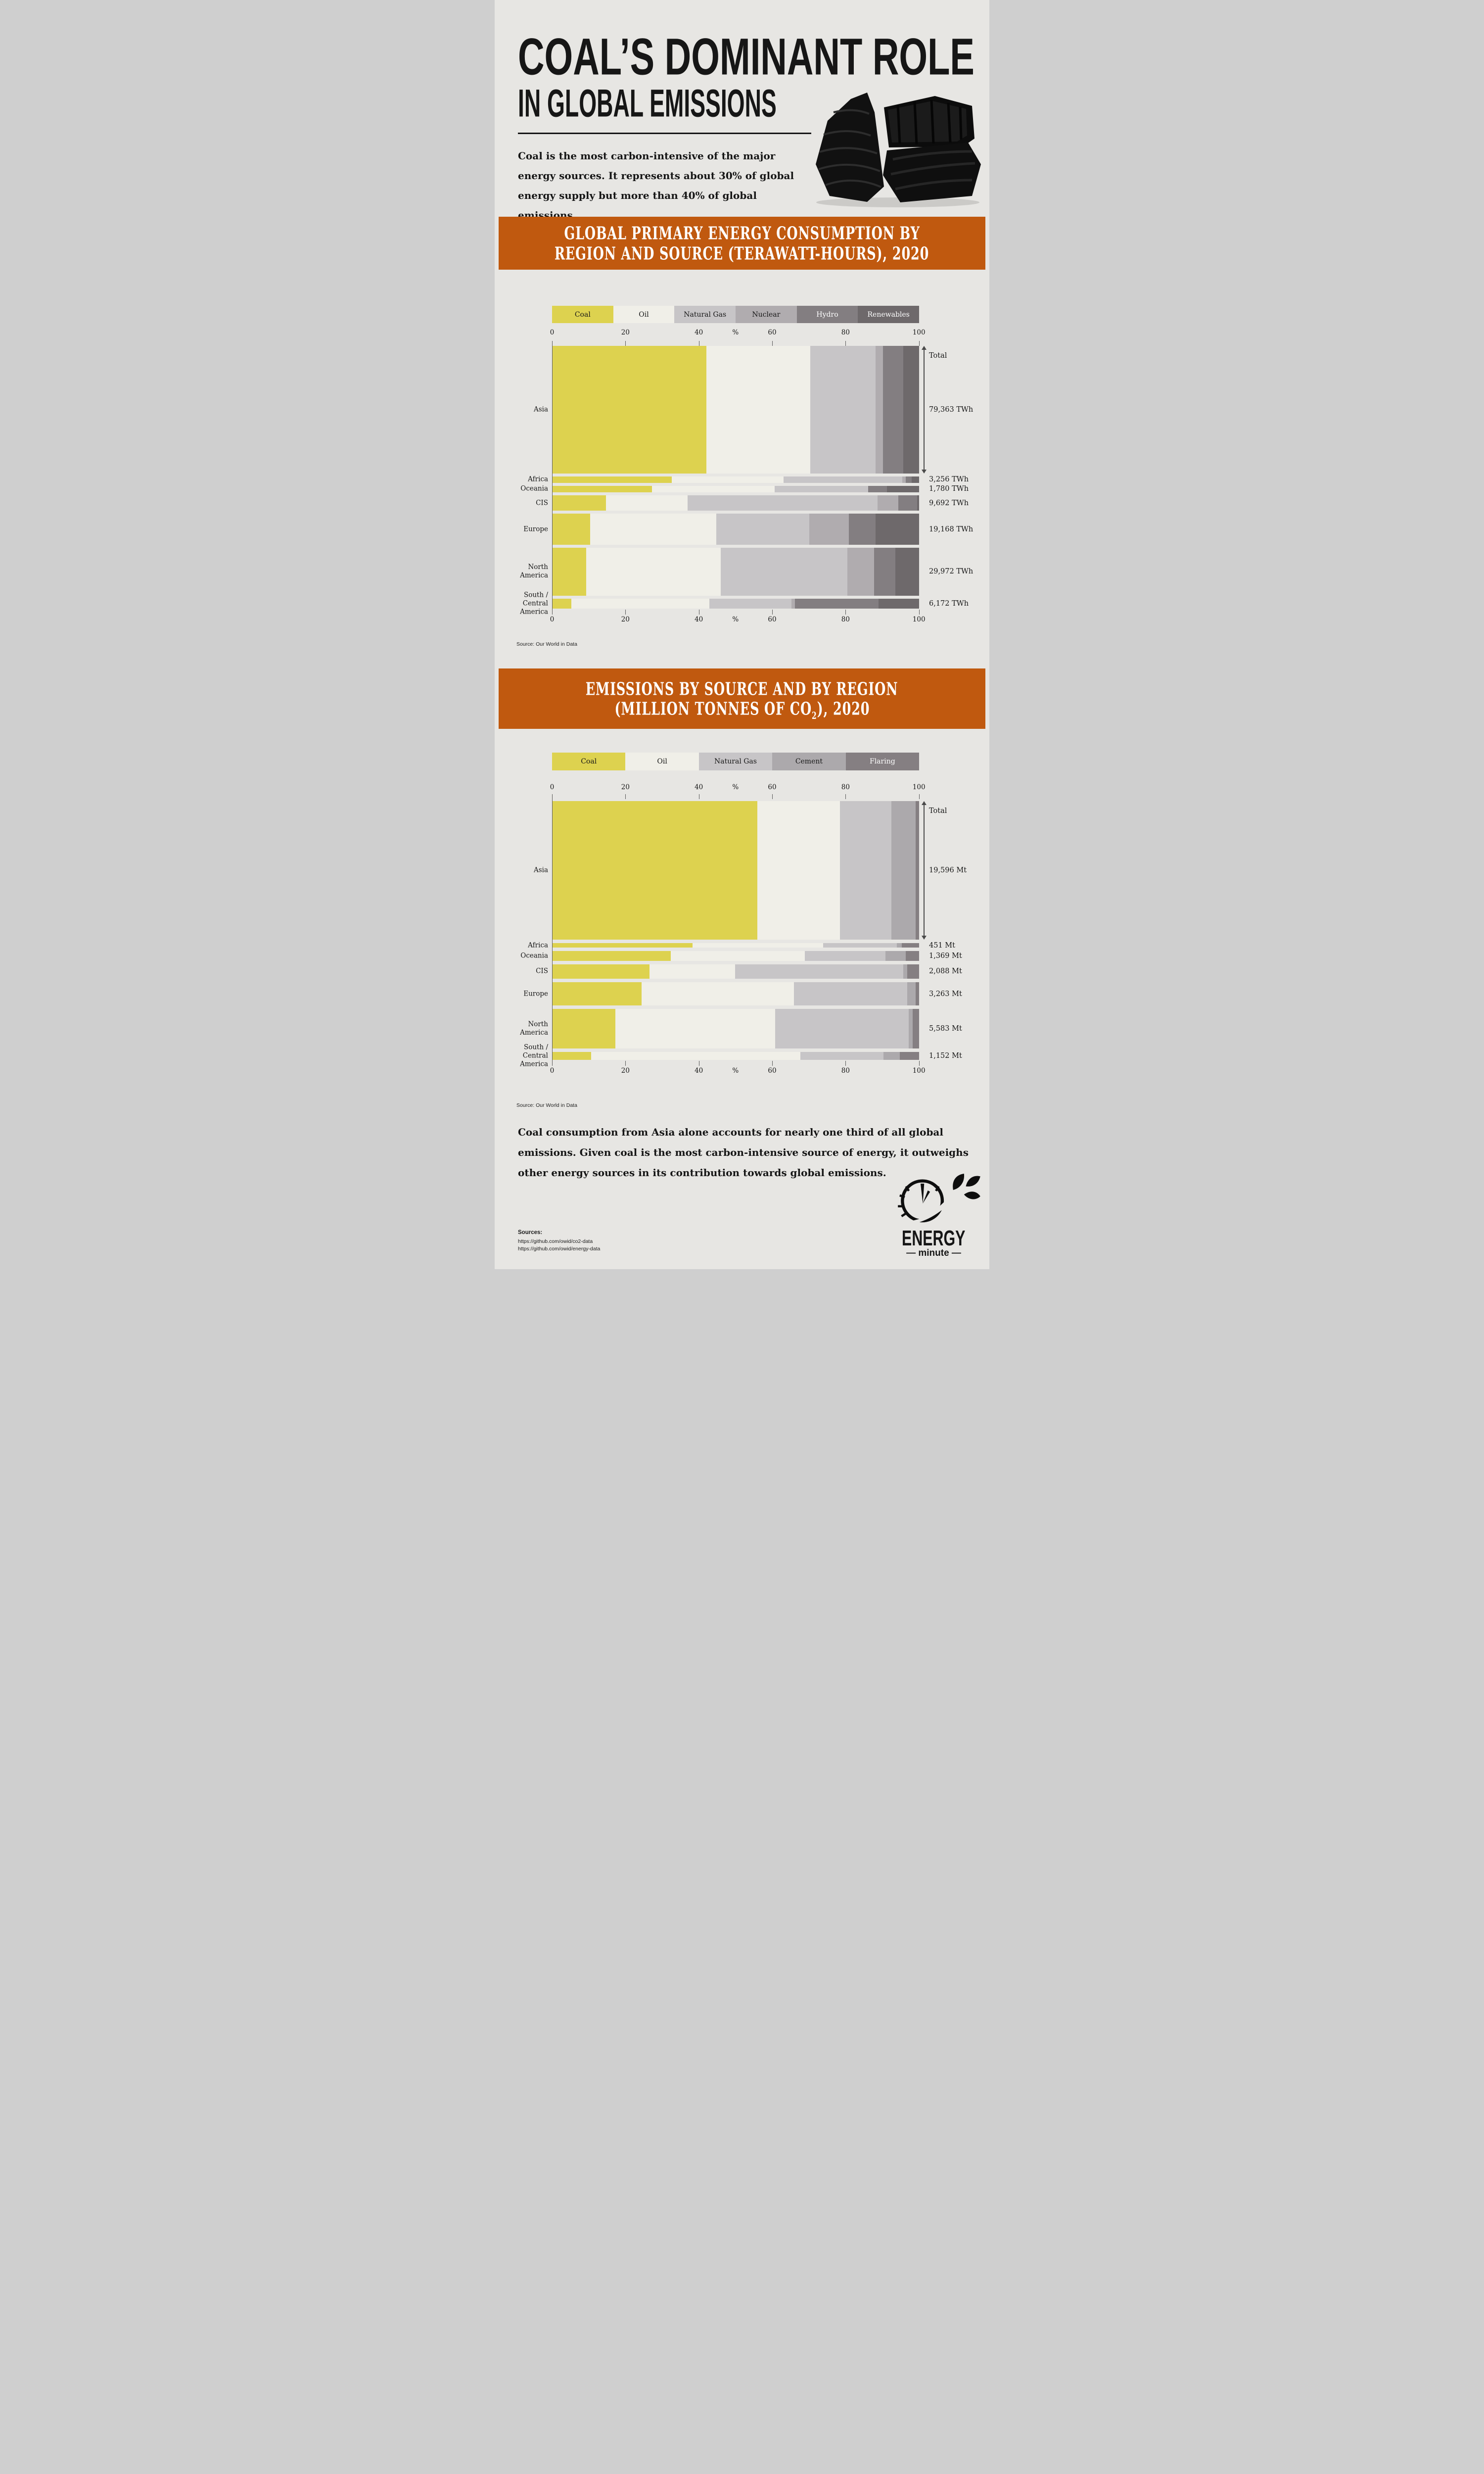 The height and width of the screenshot is (2474, 1484). What do you see at coordinates (662, 762) in the screenshot?
I see `legend-item-oil: Oil` at bounding box center [662, 762].